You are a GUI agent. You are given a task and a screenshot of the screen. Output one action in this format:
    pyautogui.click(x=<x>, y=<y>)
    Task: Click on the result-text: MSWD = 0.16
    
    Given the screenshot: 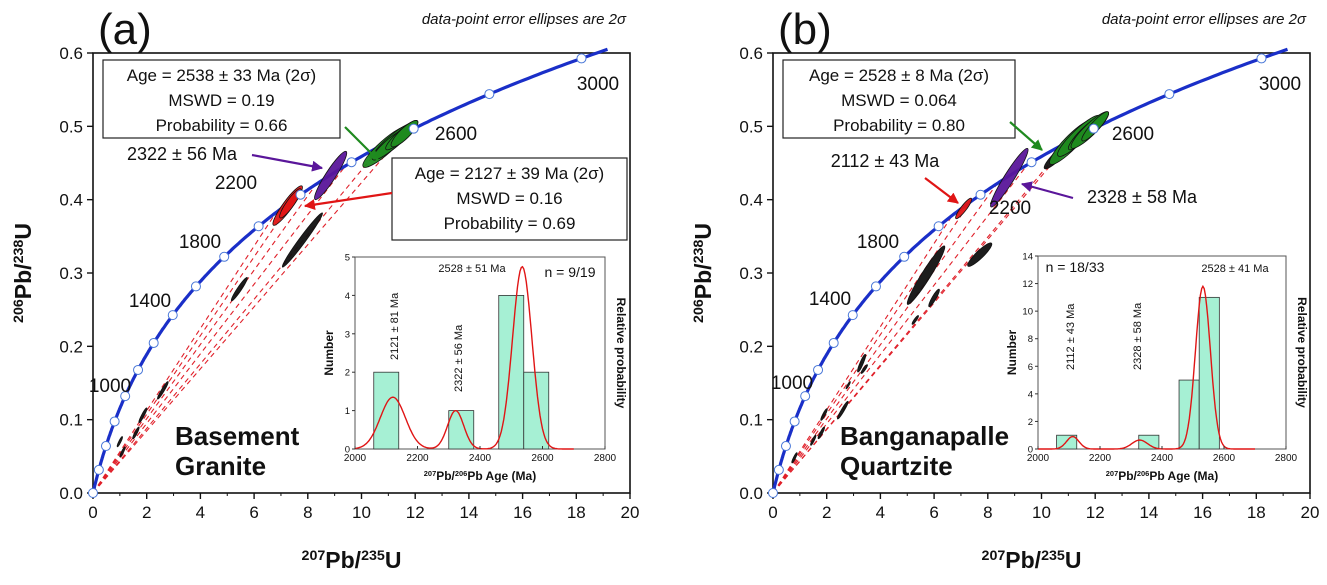 What is the action you would take?
    pyautogui.click(x=509, y=198)
    